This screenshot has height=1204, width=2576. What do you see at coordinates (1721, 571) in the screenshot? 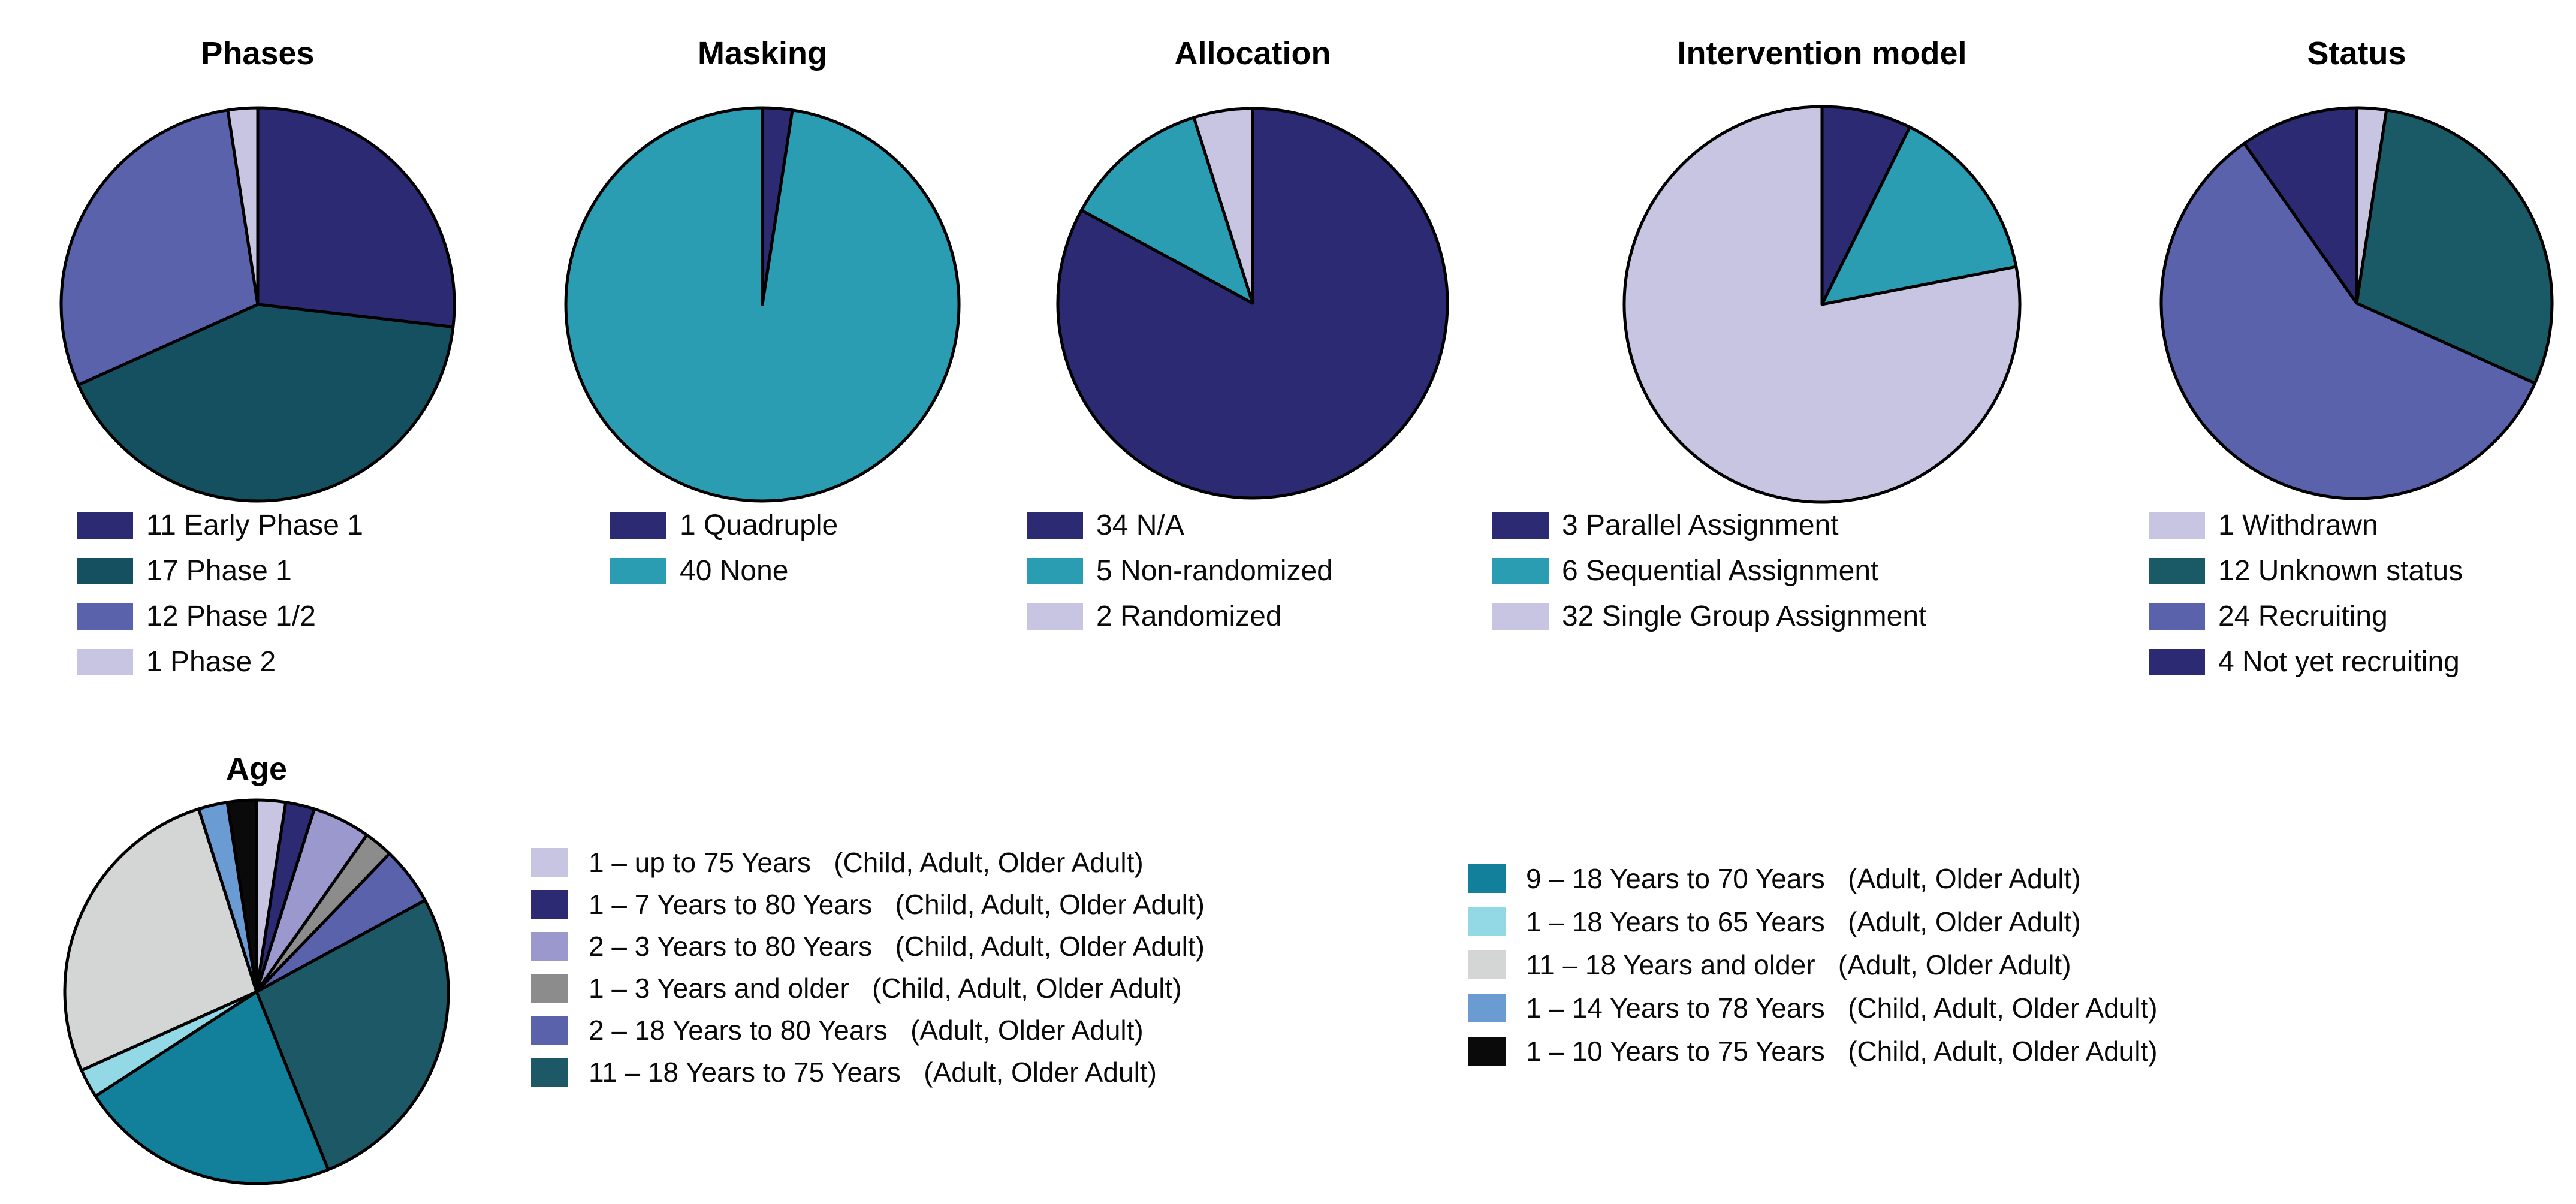
I see `legend-label-intervention-model-1: 6 Sequential Assignment` at bounding box center [1721, 571].